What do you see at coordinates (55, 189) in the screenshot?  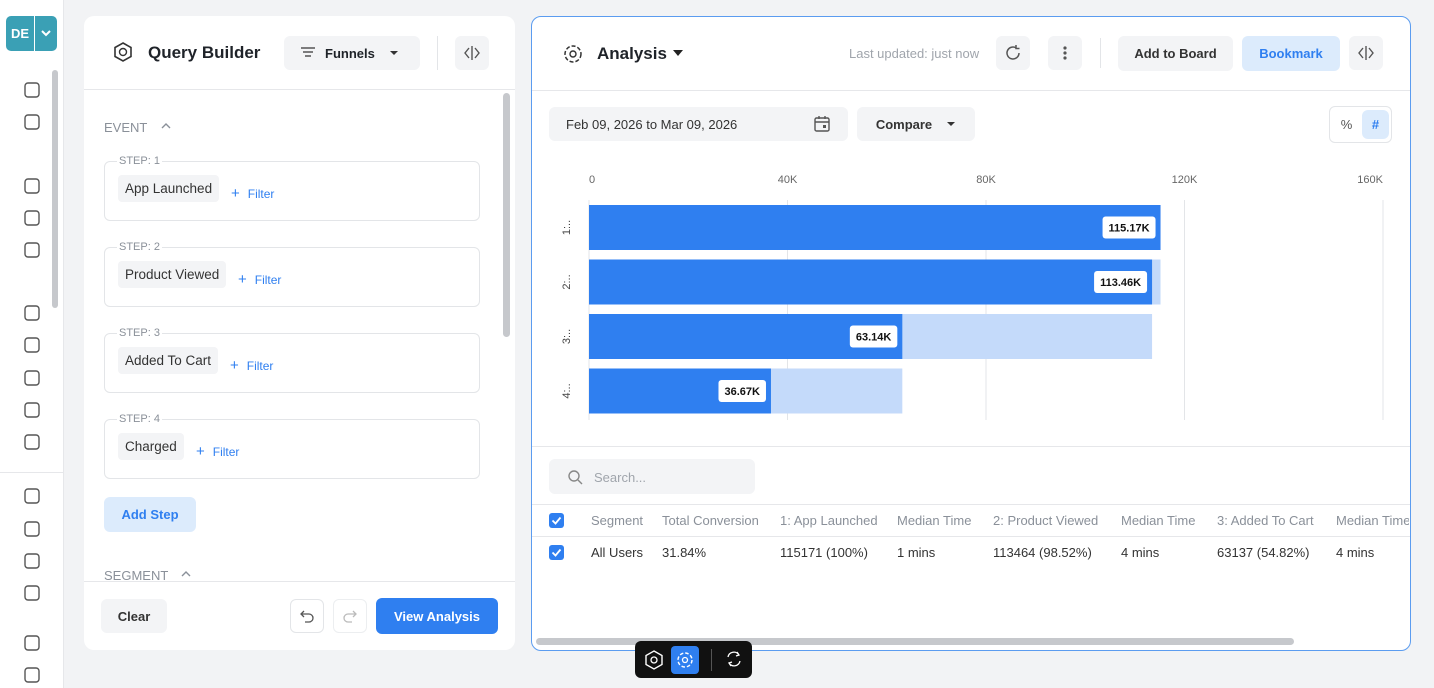 I see `scrollbar` at bounding box center [55, 189].